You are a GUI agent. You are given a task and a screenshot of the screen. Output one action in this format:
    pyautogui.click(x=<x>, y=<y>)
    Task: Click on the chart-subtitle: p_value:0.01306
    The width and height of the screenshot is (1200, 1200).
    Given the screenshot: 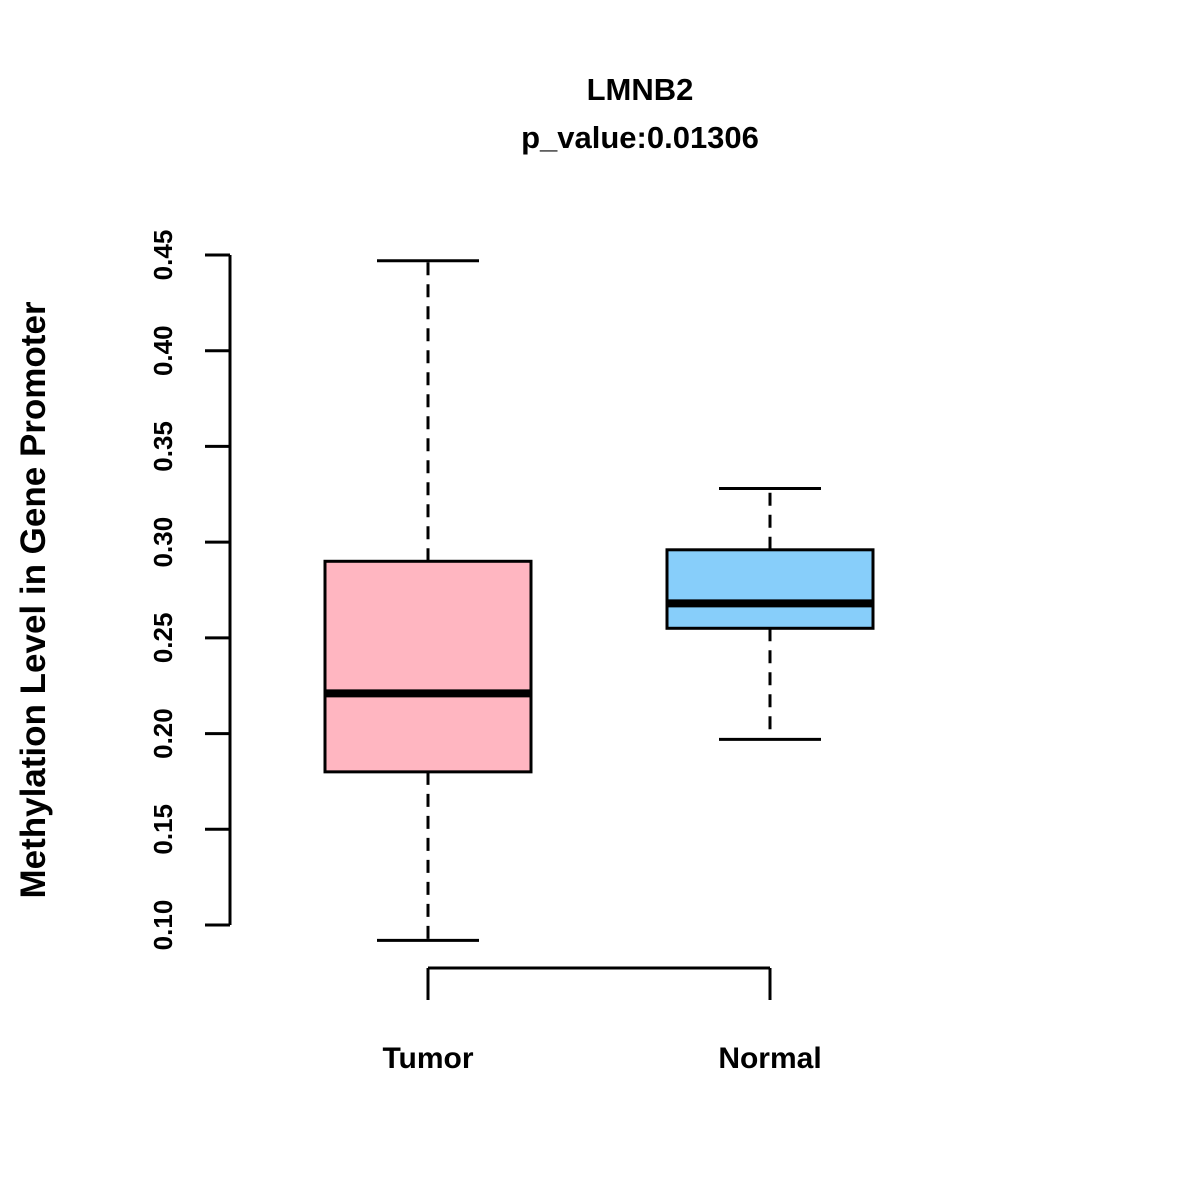 What is the action you would take?
    pyautogui.click(x=640, y=137)
    